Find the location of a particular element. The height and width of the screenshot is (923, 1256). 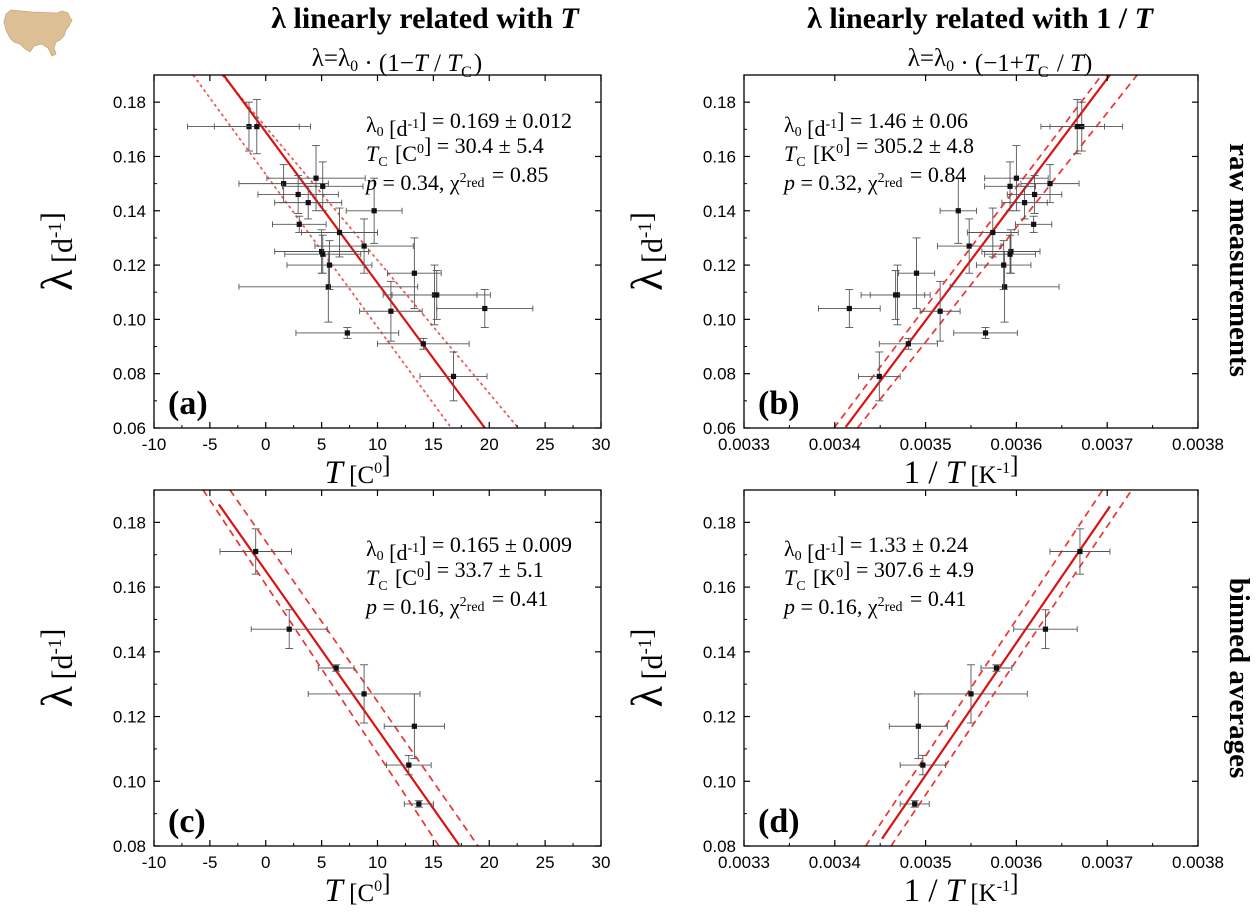

usa-map-icon is located at coordinates (38, 33).